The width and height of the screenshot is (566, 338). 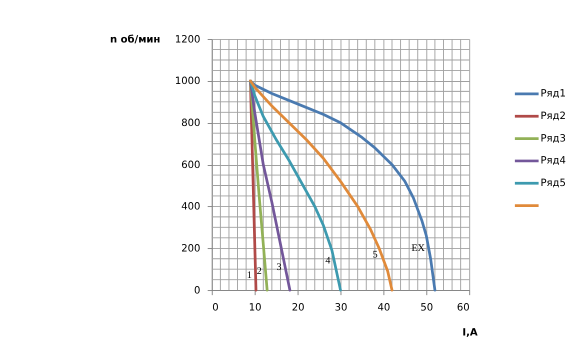 I want to click on x-tick-label: 30, so click(x=341, y=308).